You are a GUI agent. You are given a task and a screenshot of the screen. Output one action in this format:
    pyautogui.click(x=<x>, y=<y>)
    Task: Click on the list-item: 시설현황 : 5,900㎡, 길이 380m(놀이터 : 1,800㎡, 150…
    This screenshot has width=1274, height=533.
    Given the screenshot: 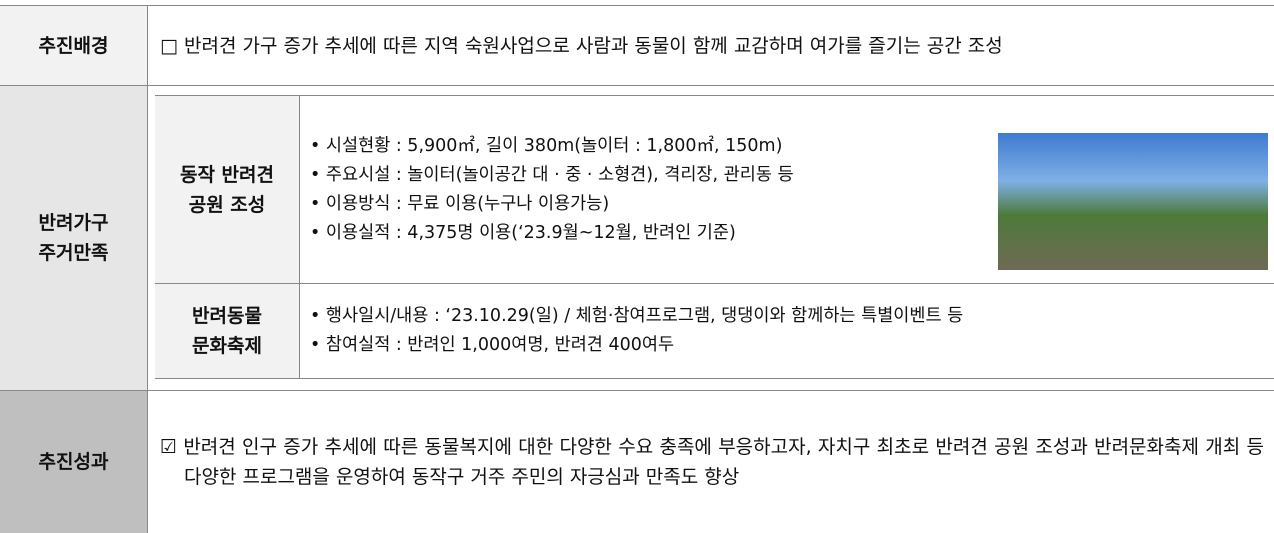 What is the action you would take?
    pyautogui.click(x=552, y=146)
    